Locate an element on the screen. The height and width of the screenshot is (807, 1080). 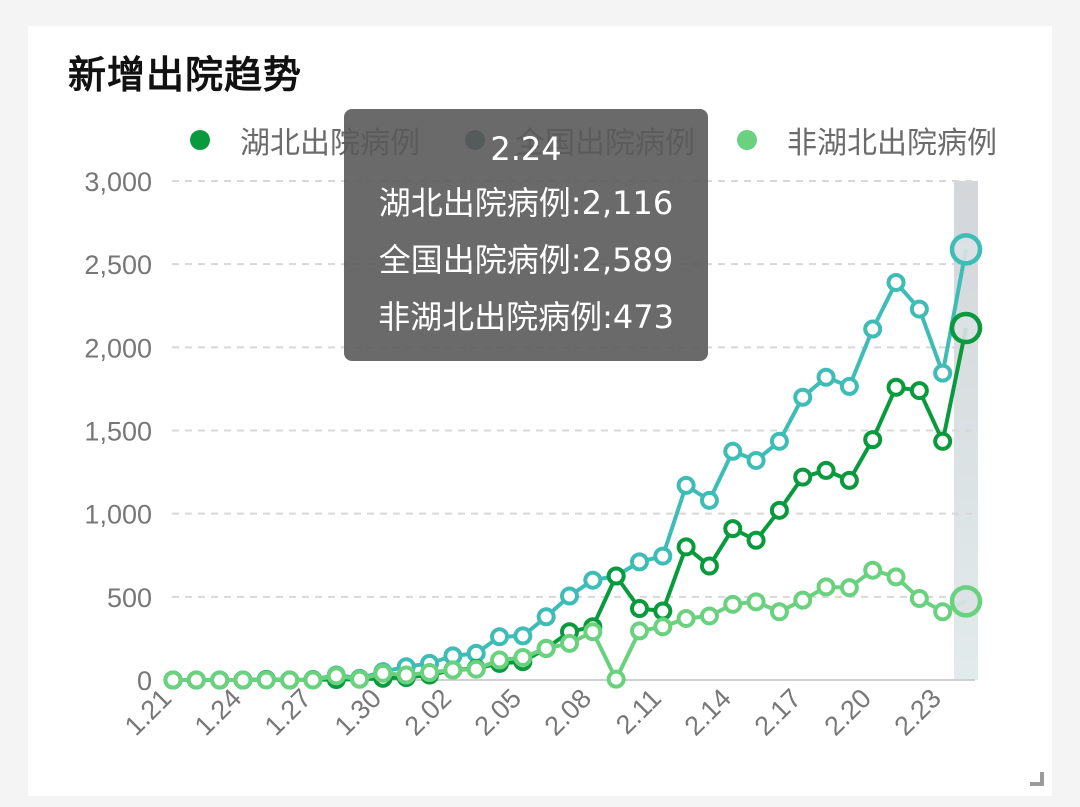
x-tick-label: 2.05 is located at coordinates (498, 712).